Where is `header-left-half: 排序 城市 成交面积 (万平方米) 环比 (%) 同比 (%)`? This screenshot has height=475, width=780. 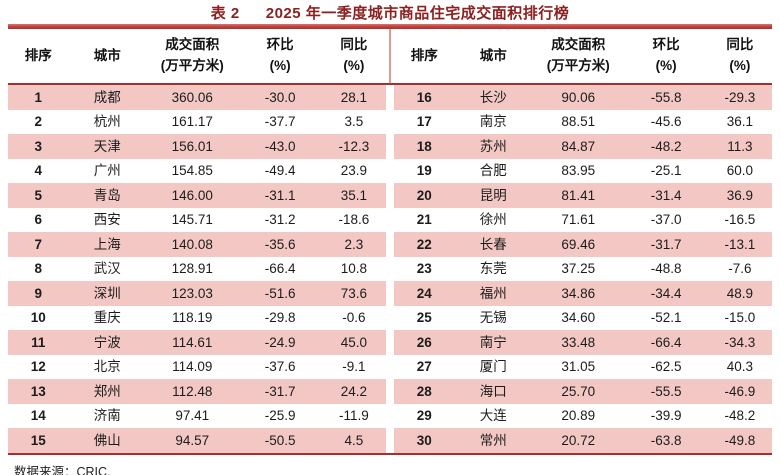
header-left-half: 排序 城市 成交面积 (万平方米) 环比 (%) 同比 (%) is located at coordinates (197, 56).